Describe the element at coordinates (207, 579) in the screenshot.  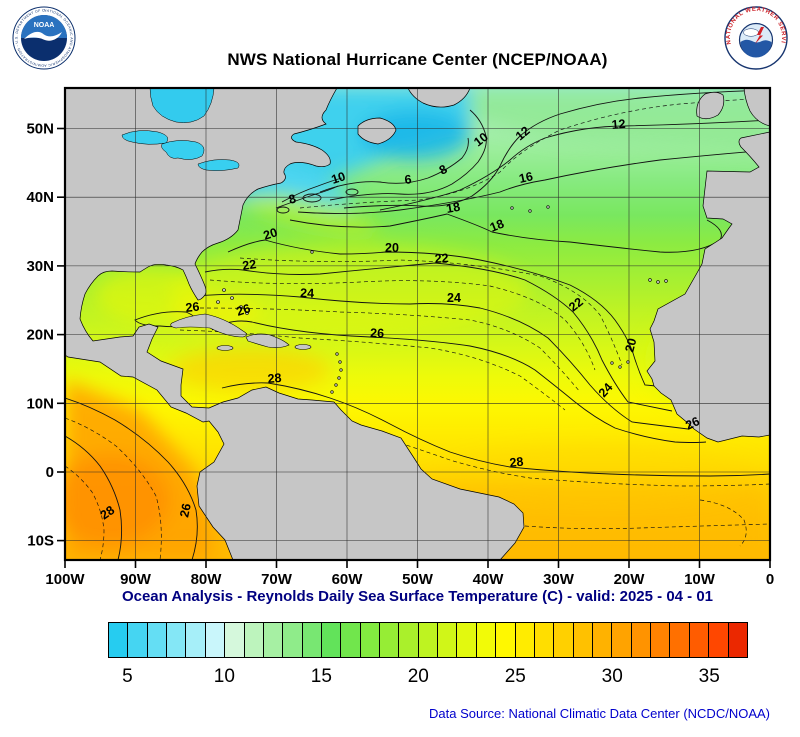
I see `lon-tick-label: 80W` at that location.